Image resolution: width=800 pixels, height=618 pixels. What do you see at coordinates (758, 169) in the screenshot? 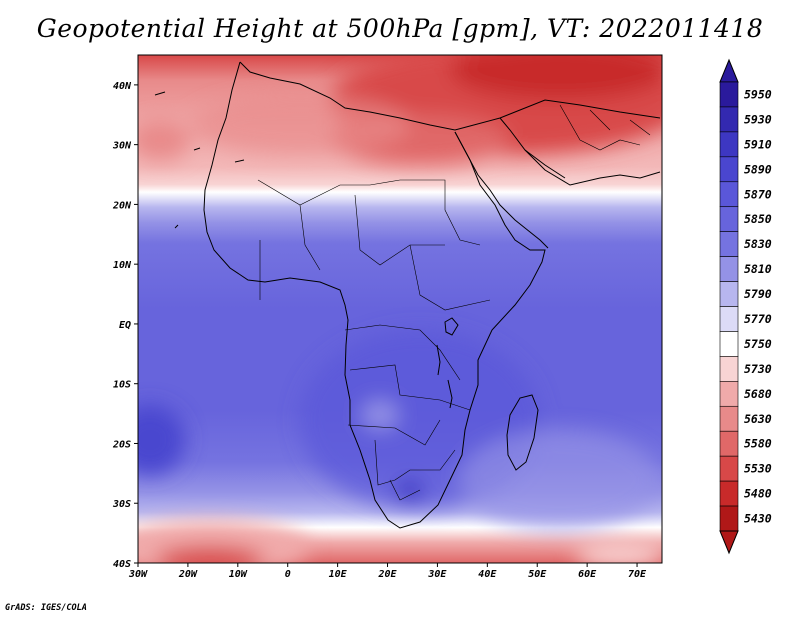
I see `colorbar-label: 5890` at bounding box center [758, 169].